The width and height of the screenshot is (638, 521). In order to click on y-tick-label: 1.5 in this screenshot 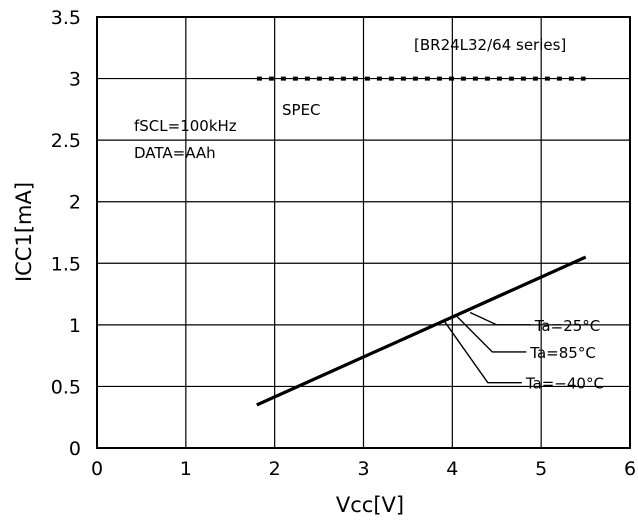, I will do `click(66, 264)`.